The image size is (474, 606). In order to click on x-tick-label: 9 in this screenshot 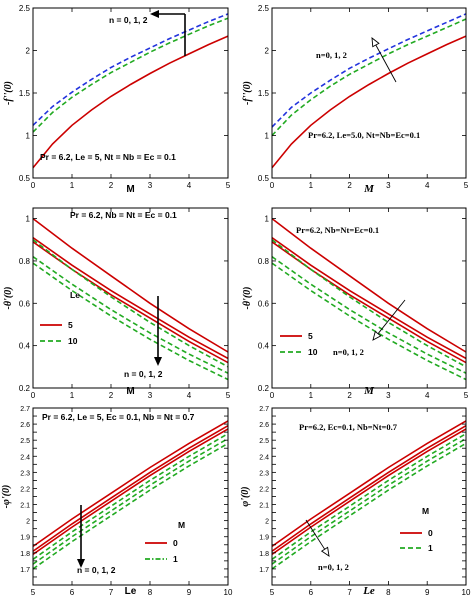, I will do `click(427, 592)`.